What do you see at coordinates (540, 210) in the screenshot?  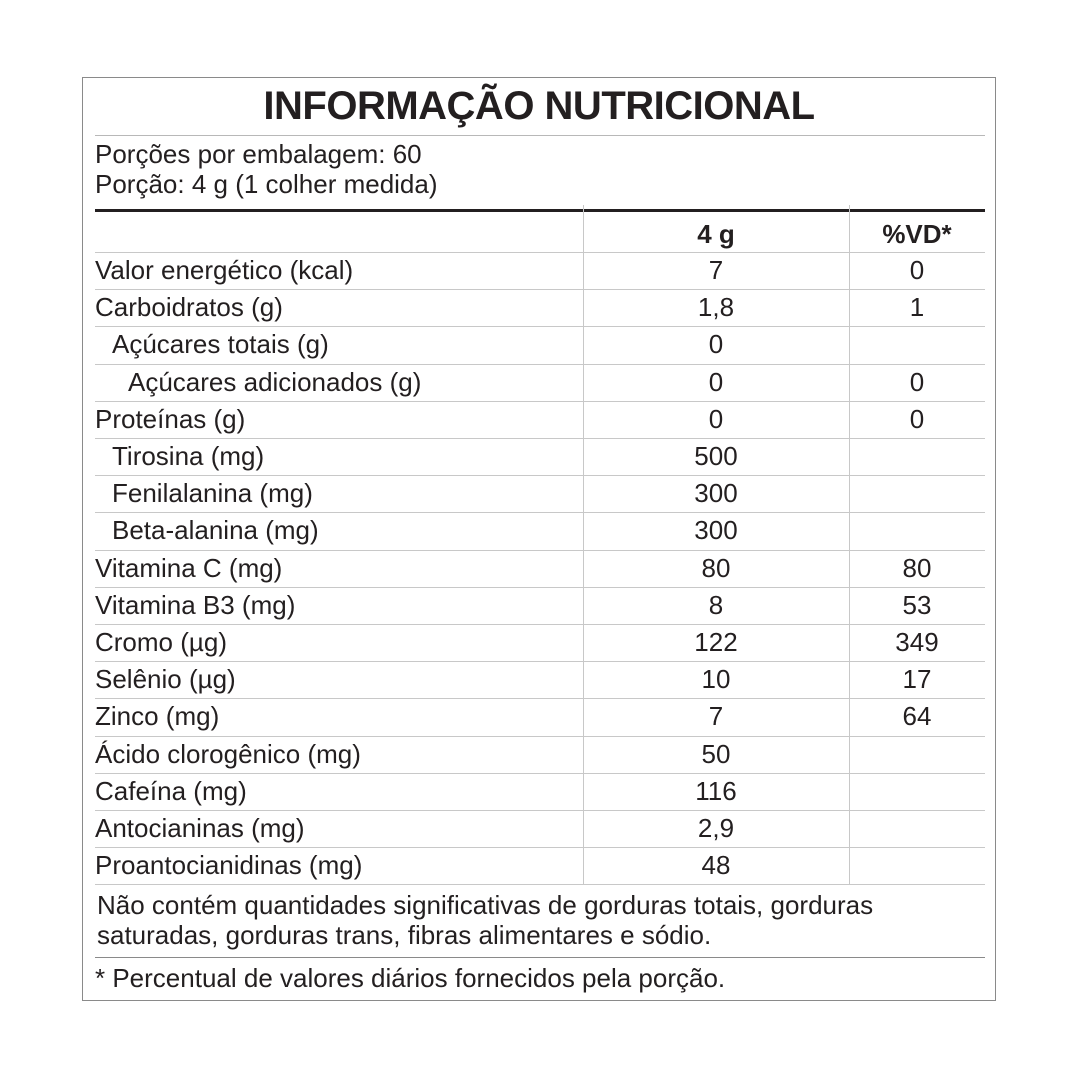 I see `thick-divider` at bounding box center [540, 210].